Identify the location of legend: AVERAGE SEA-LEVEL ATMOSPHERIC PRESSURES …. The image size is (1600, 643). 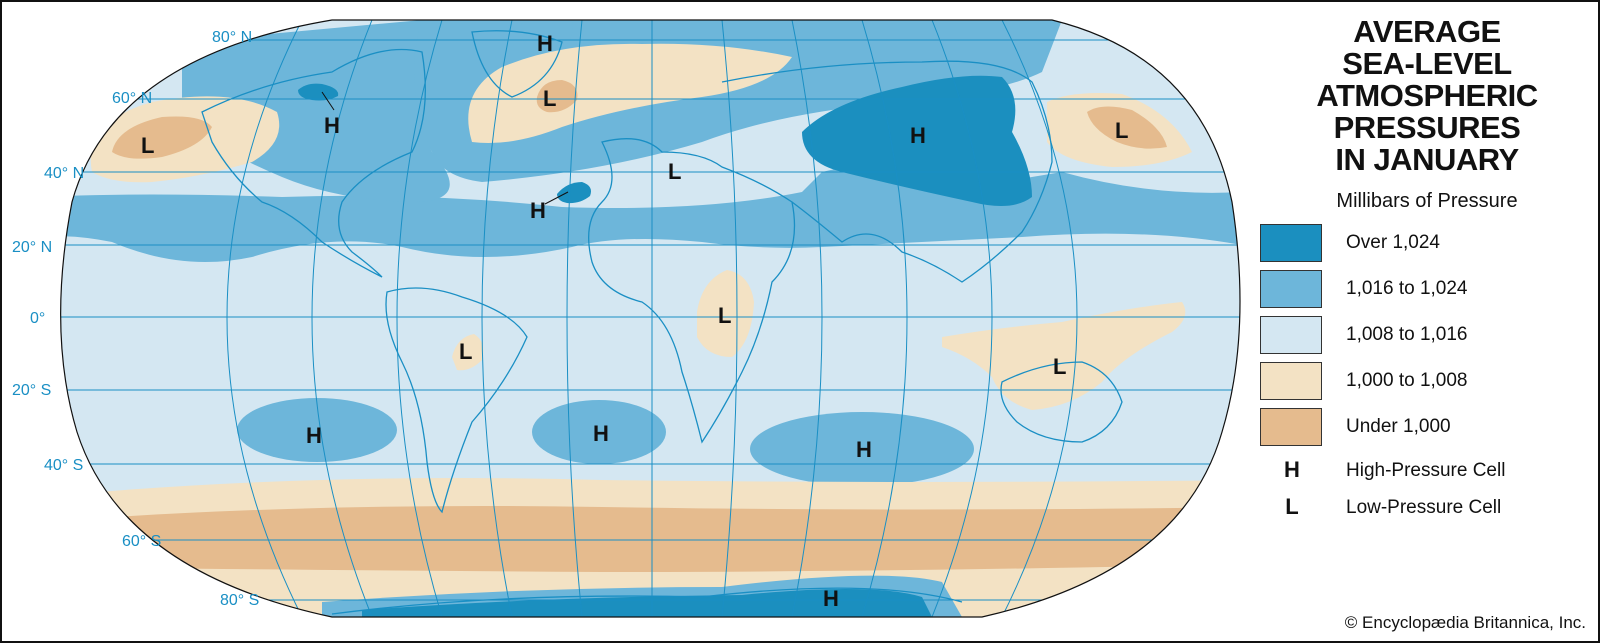
(1432, 114).